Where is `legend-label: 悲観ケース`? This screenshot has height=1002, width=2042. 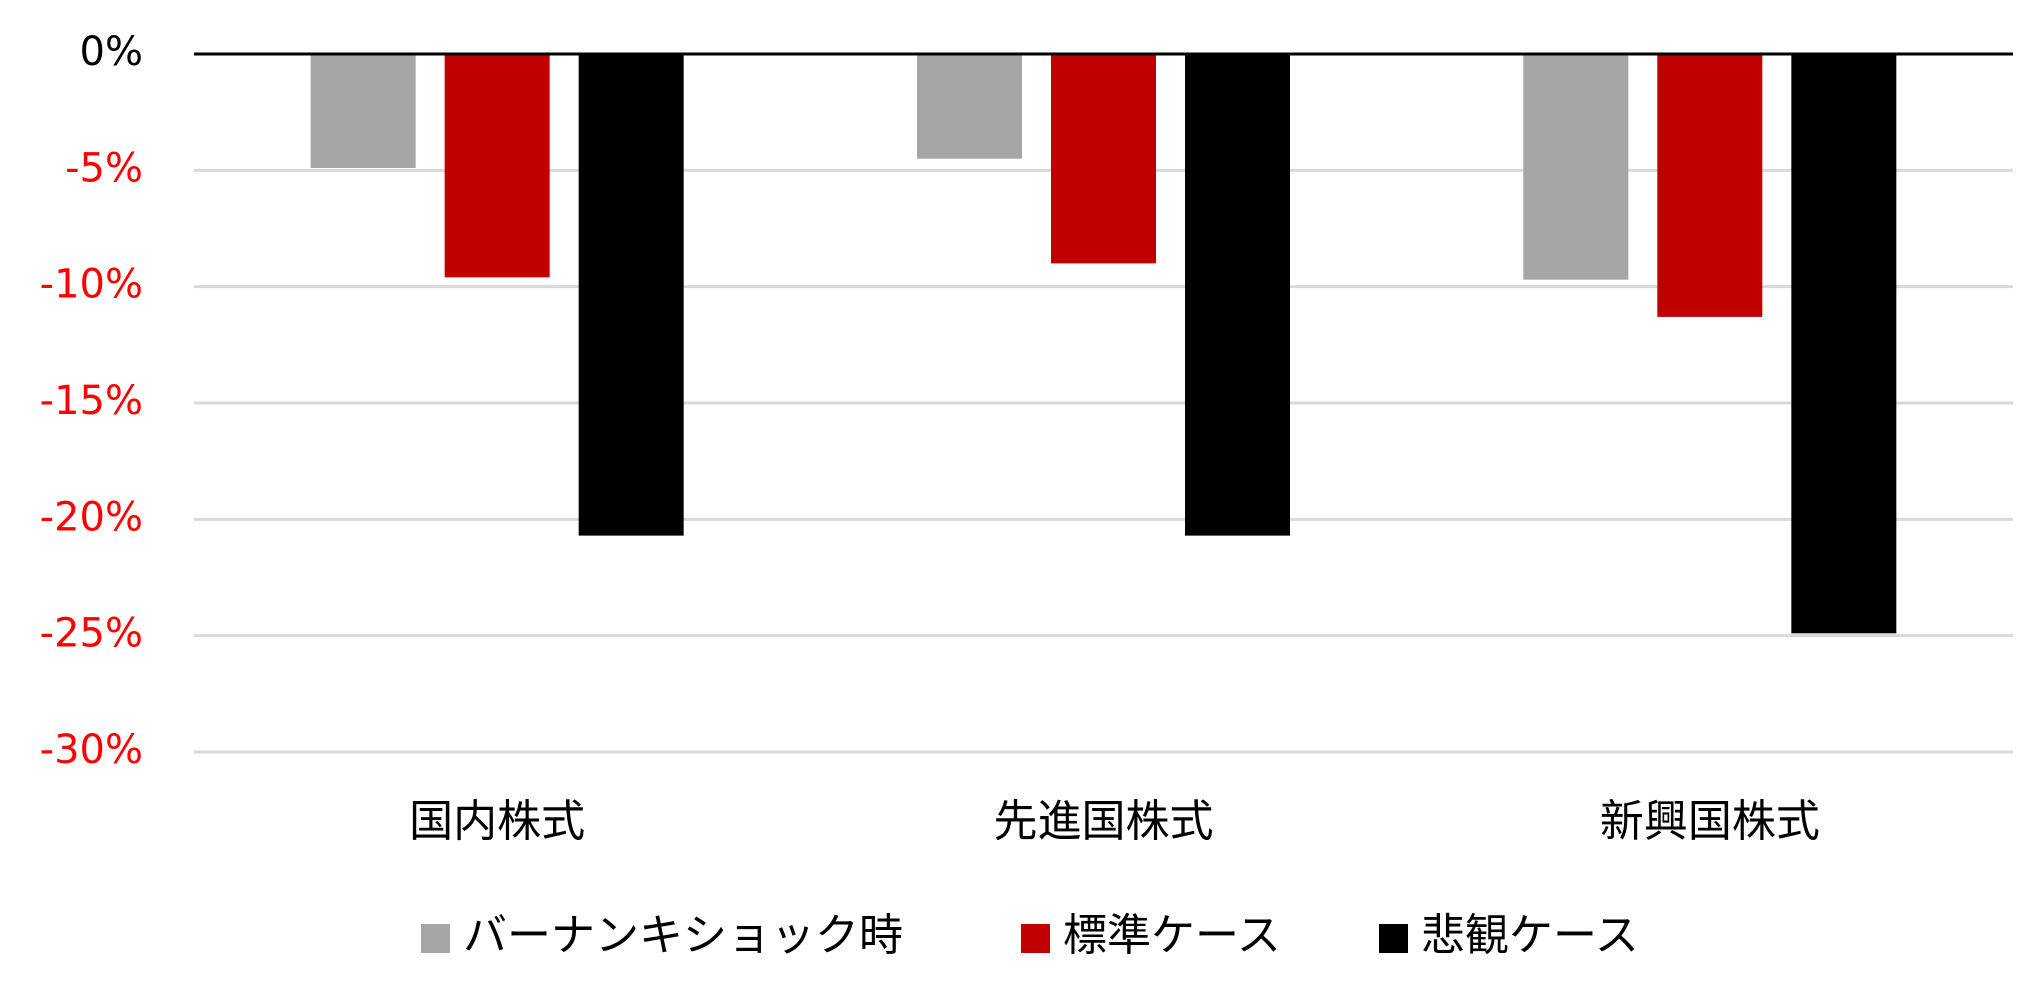 legend-label: 悲観ケース is located at coordinates (1530, 935).